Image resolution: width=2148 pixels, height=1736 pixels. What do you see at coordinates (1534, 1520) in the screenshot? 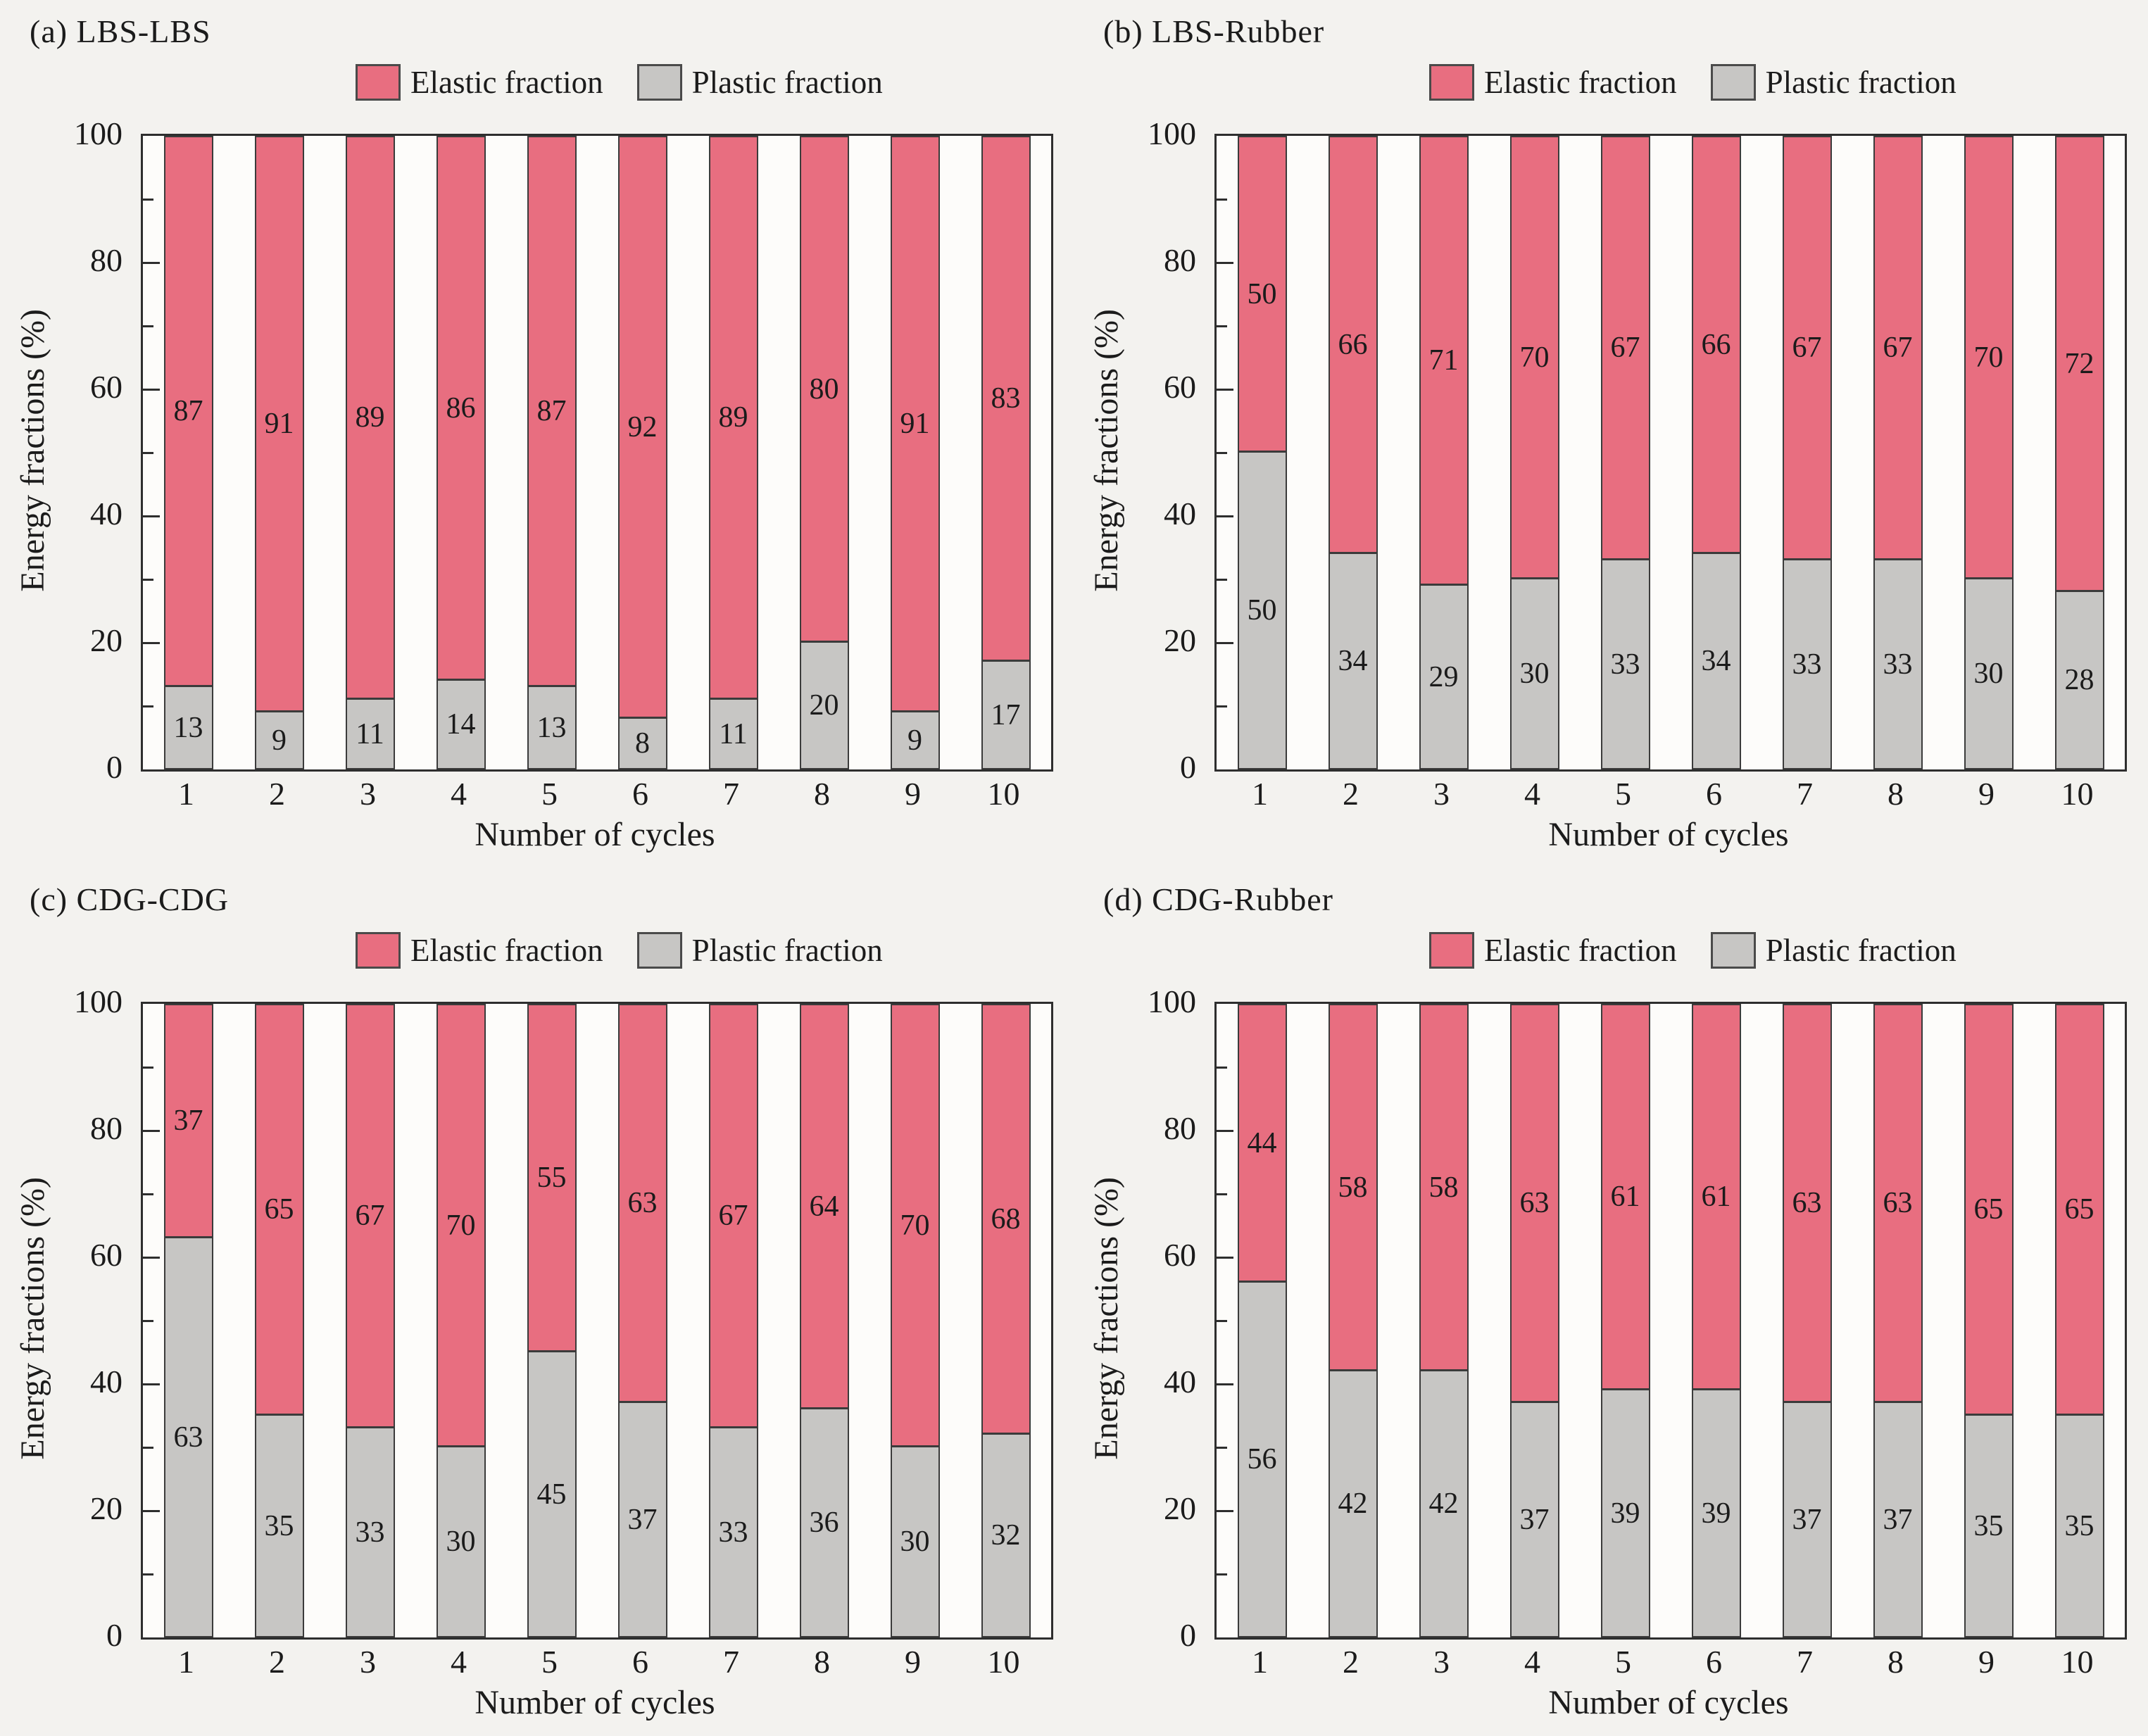
I see `plastic-segment: 37` at bounding box center [1534, 1520].